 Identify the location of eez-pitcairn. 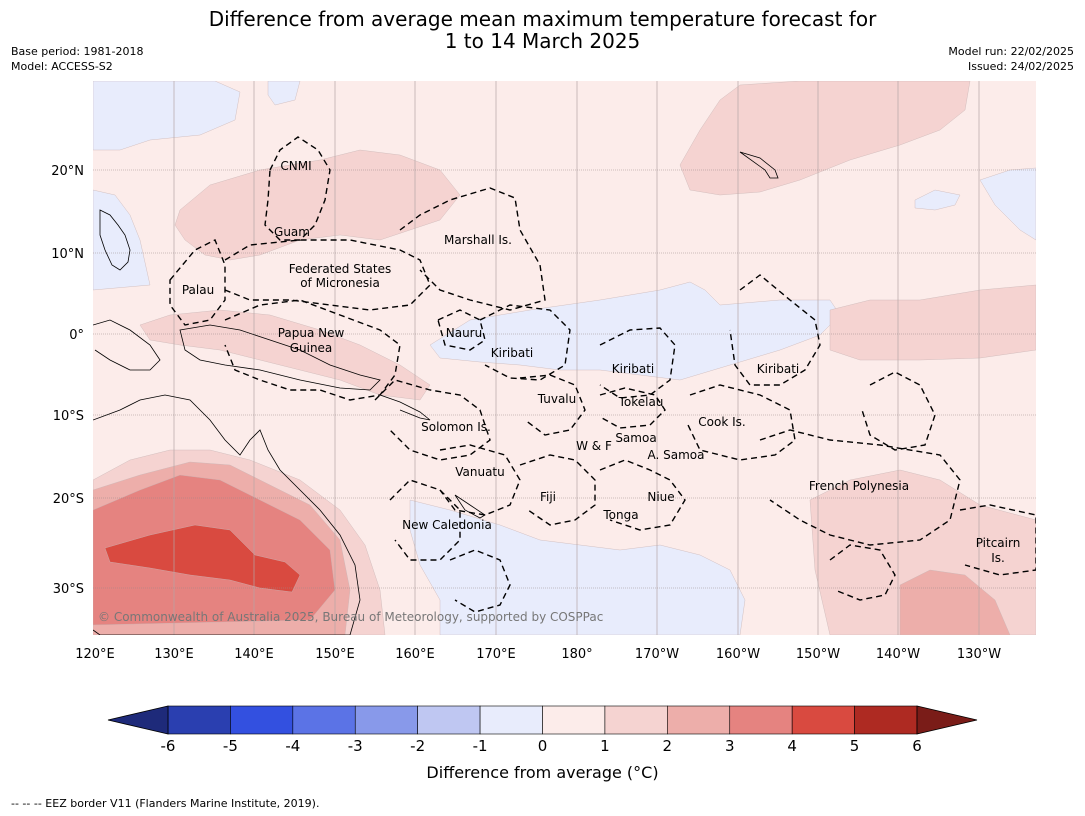
(997, 540).